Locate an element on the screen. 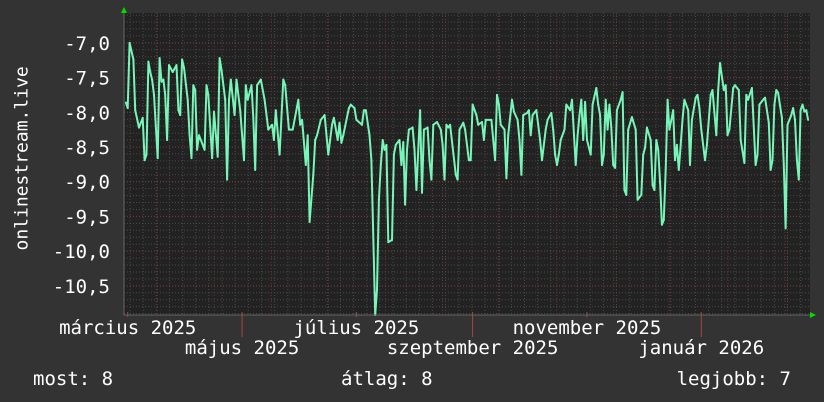  y-axis-ticks: -7,0 -7,5 -8,0 -8,5 -9,0 -9,5 -10,0 -10,5 is located at coordinates (81, 165).